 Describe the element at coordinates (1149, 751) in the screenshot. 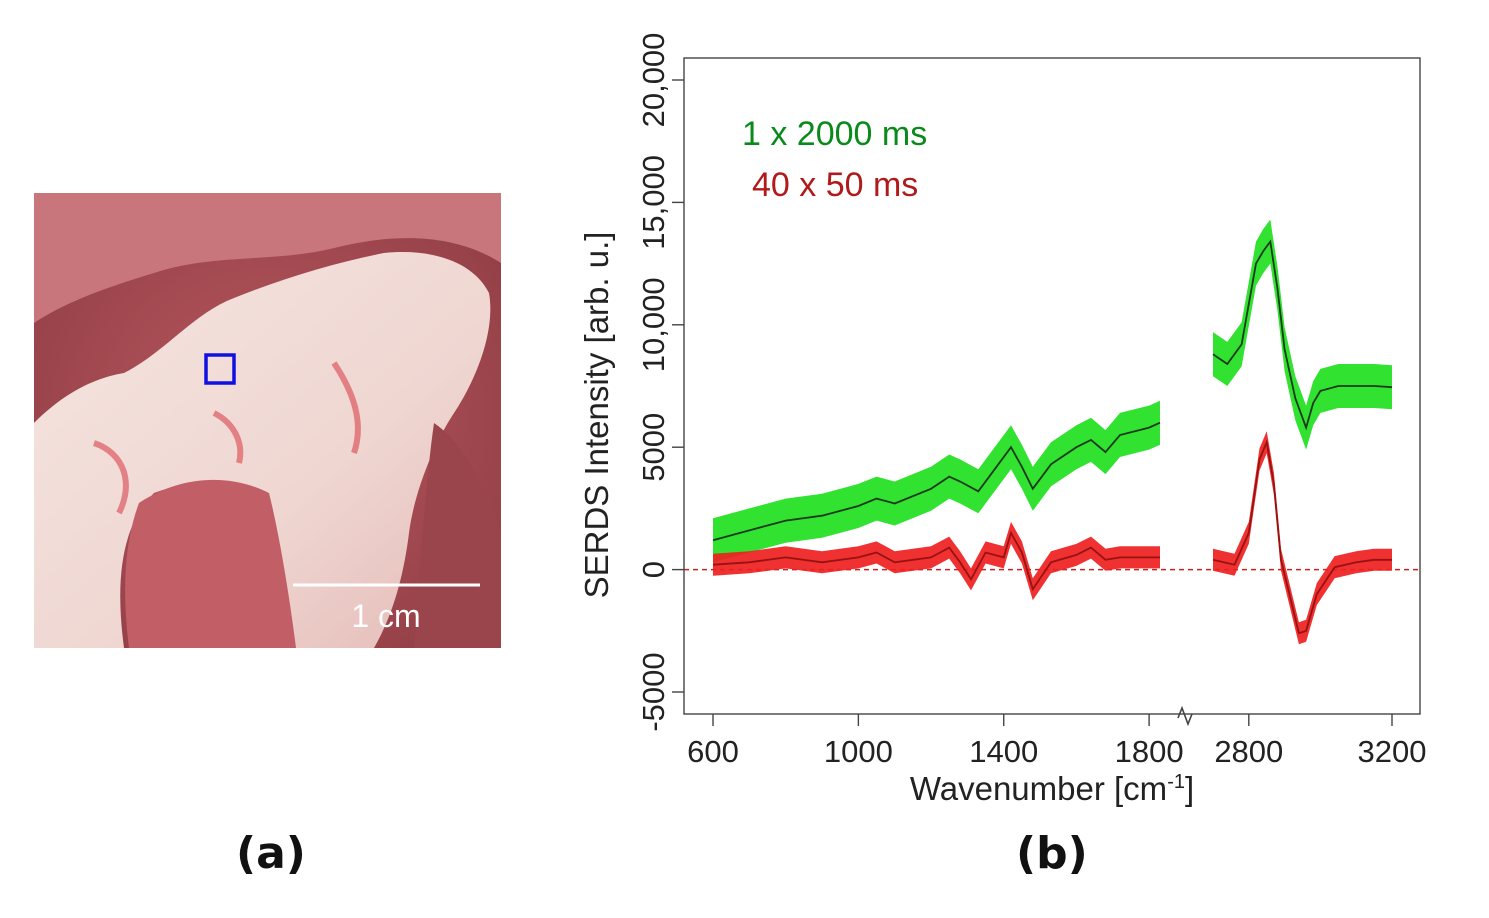

I see `x-tick-label-0-3: 1800` at that location.